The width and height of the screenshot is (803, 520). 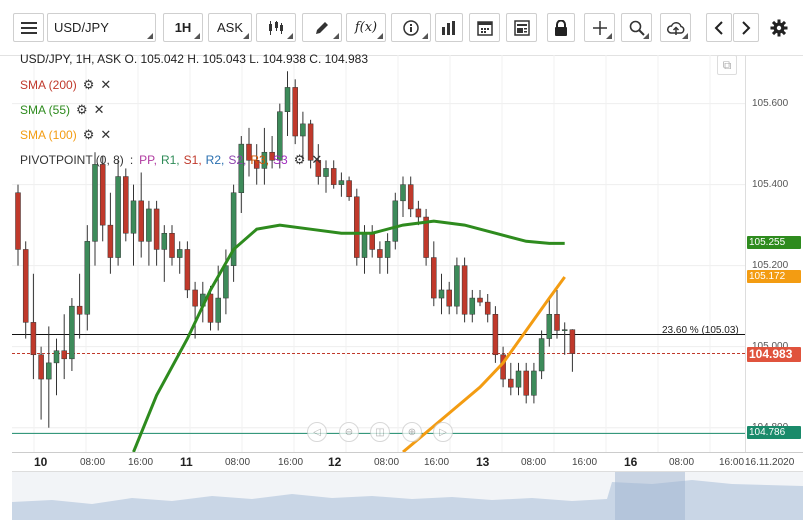 I want to click on indicators-button: f(x), so click(x=366, y=27).